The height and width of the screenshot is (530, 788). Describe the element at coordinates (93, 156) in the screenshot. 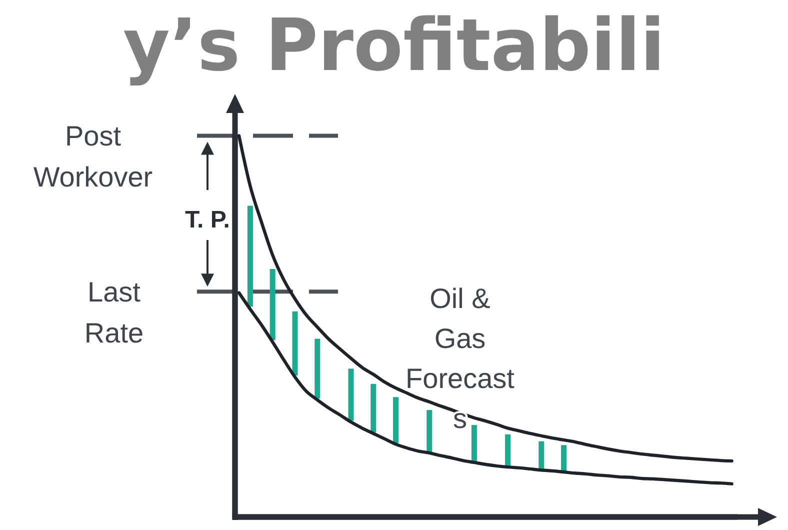

I see `ref-line-label: Post Workover` at that location.